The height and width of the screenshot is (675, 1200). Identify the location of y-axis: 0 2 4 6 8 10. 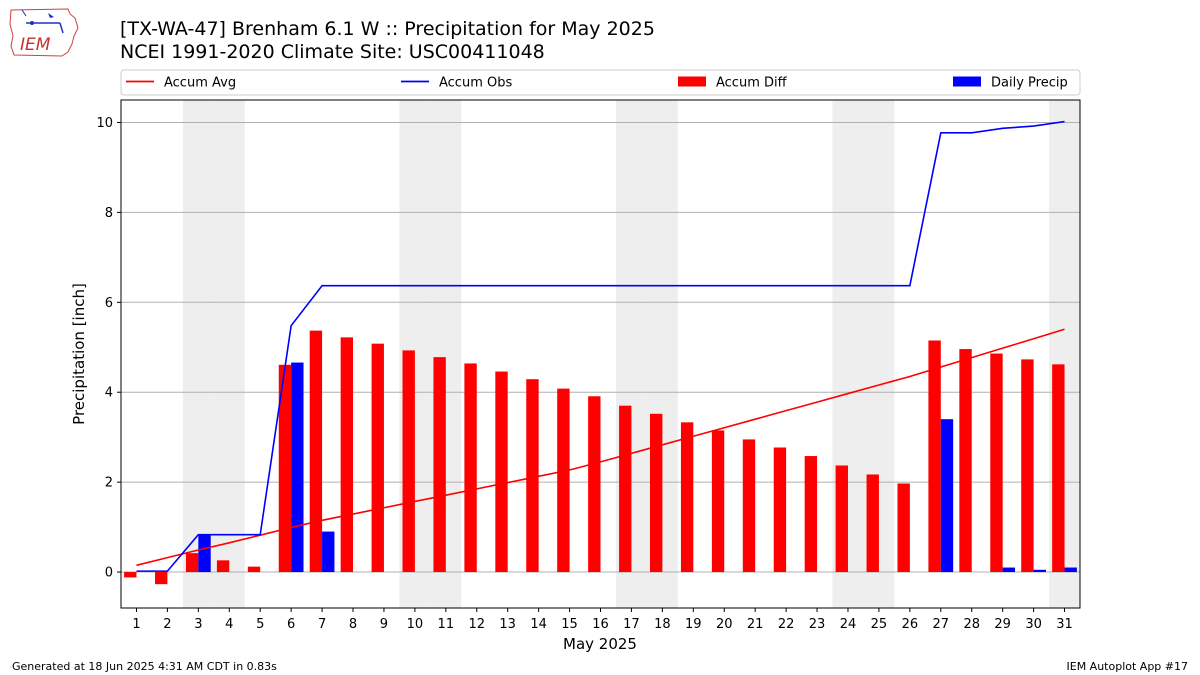
(108, 348).